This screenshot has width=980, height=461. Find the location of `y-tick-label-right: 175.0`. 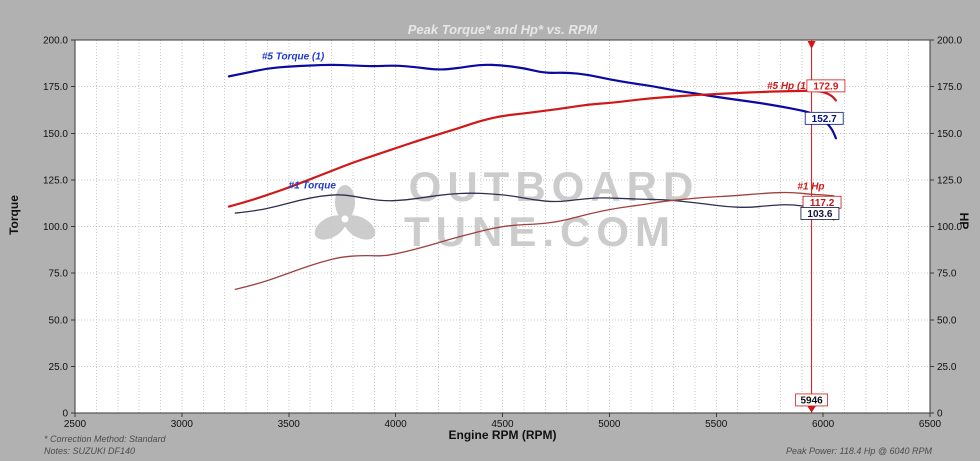

y-tick-label-right: 175.0 is located at coordinates (949, 87).